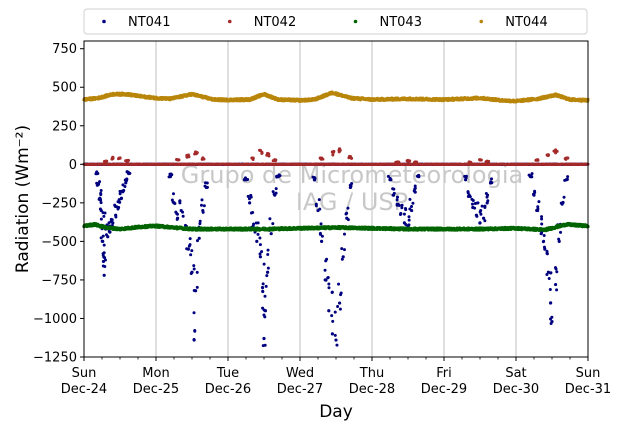 The image size is (622, 431). Describe the element at coordinates (149, 22) in the screenshot. I see `legend-label: NT041` at that location.